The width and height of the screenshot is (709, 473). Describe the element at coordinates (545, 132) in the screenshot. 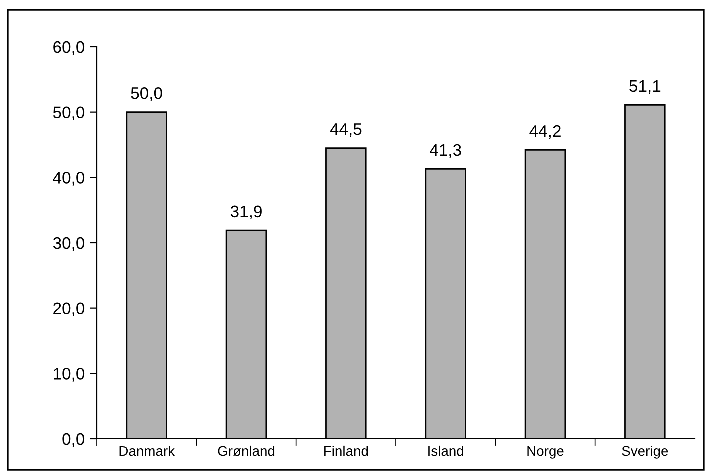

I see `data-label: 44,2` at that location.